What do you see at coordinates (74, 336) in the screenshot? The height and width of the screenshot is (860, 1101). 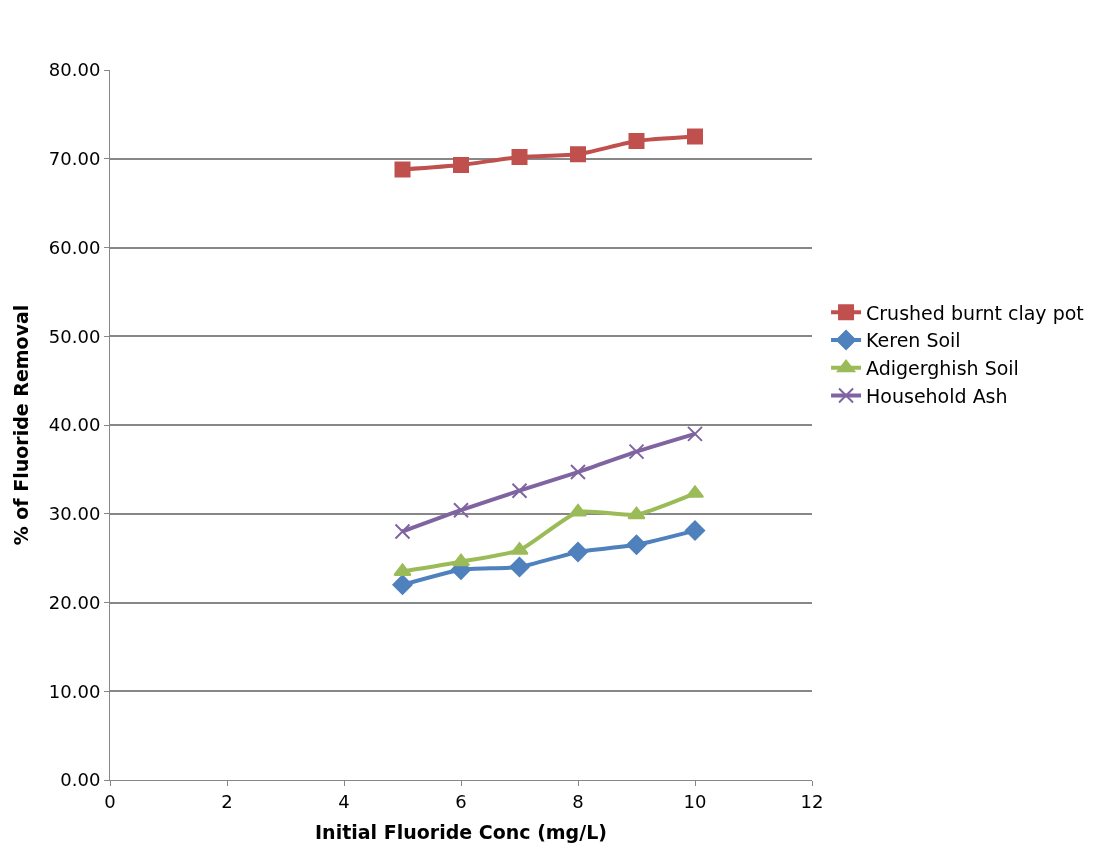 I see `y-tick-label: 50.00` at bounding box center [74, 336].